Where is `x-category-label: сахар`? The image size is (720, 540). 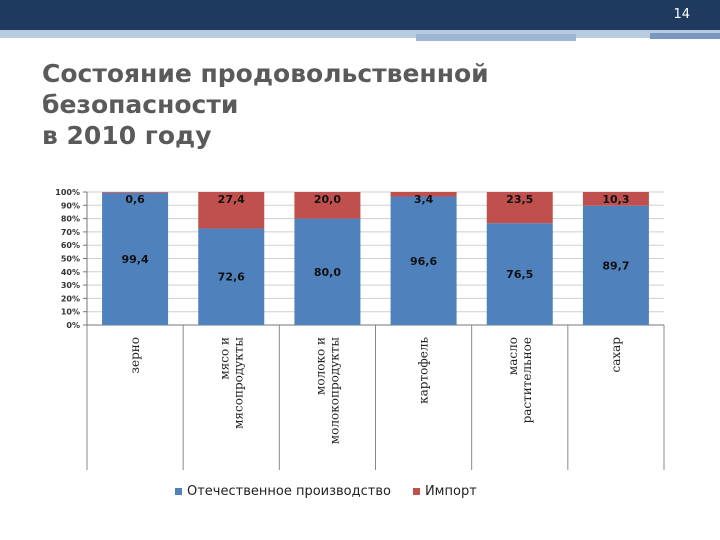 x-category-label: сахар is located at coordinates (616, 355).